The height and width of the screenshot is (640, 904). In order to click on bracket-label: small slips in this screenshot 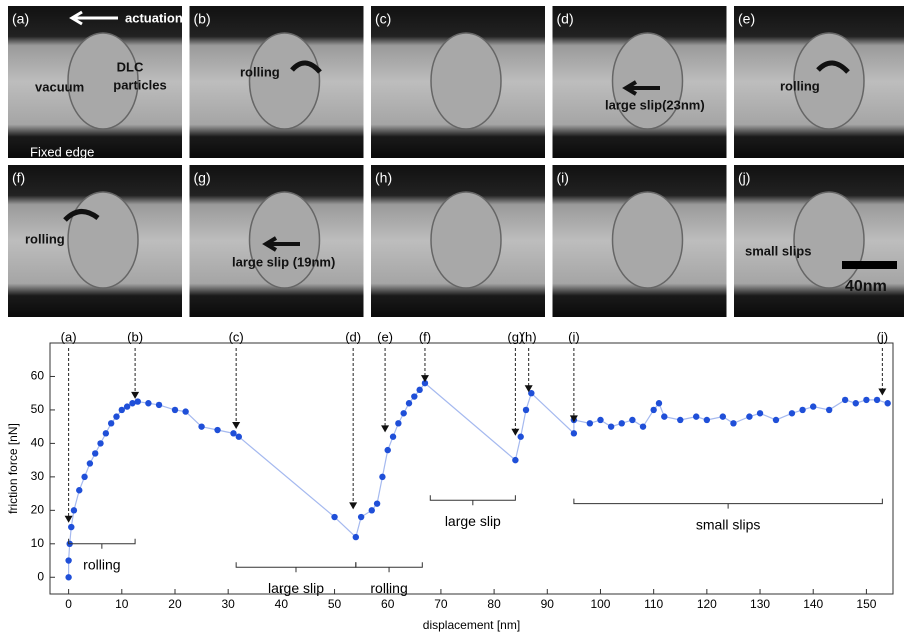, I will do `click(728, 524)`.